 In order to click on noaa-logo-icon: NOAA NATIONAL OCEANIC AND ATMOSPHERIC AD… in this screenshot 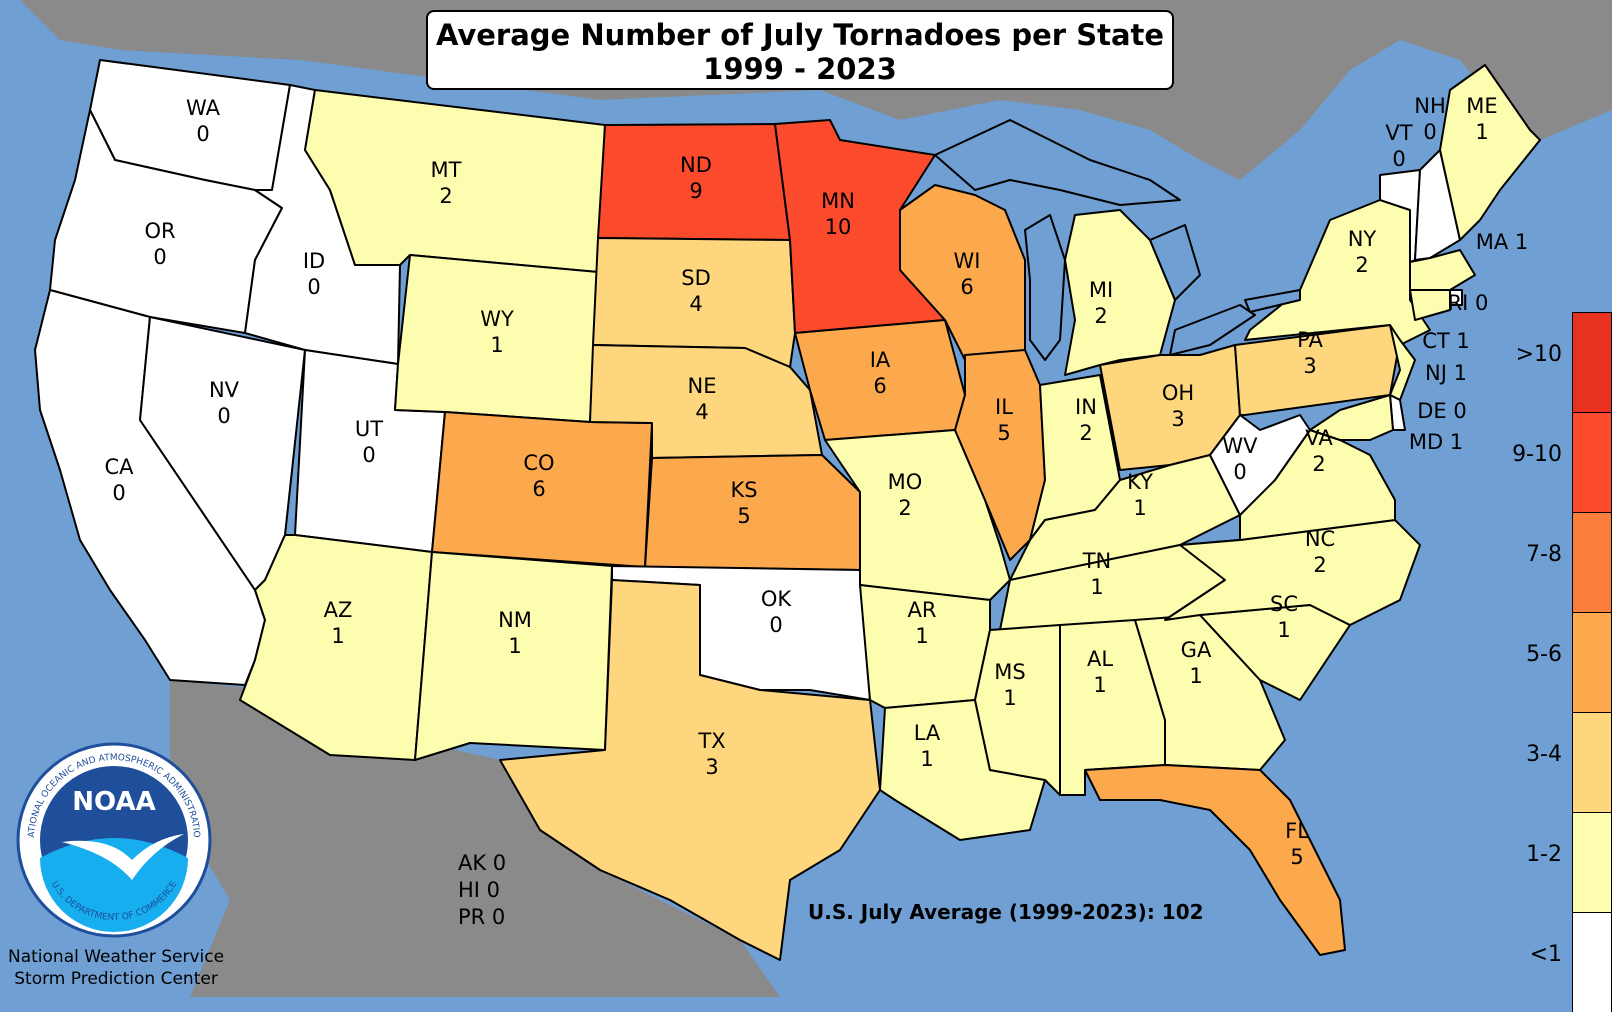, I will do `click(113, 839)`.